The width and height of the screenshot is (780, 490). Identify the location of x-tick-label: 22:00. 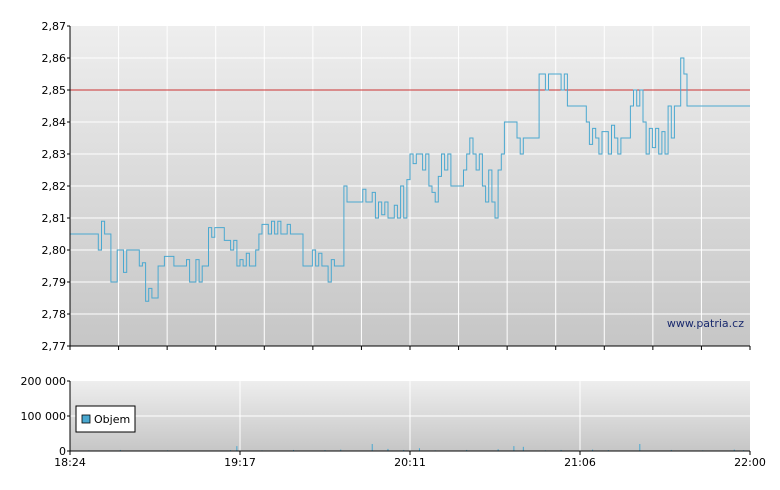
(750, 462).